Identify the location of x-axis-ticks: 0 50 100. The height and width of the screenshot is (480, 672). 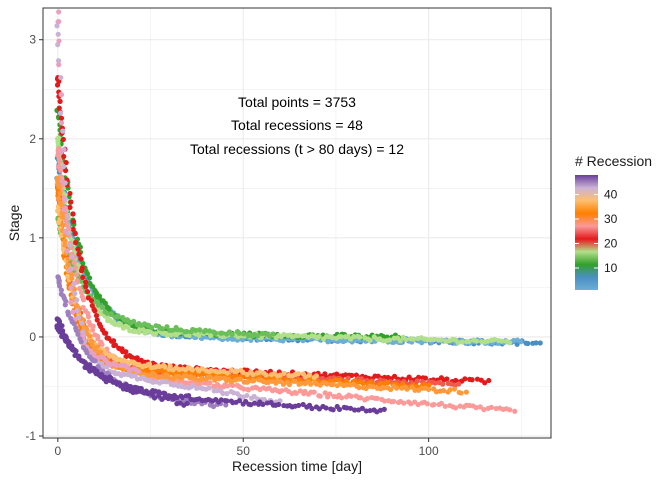
(246, 448).